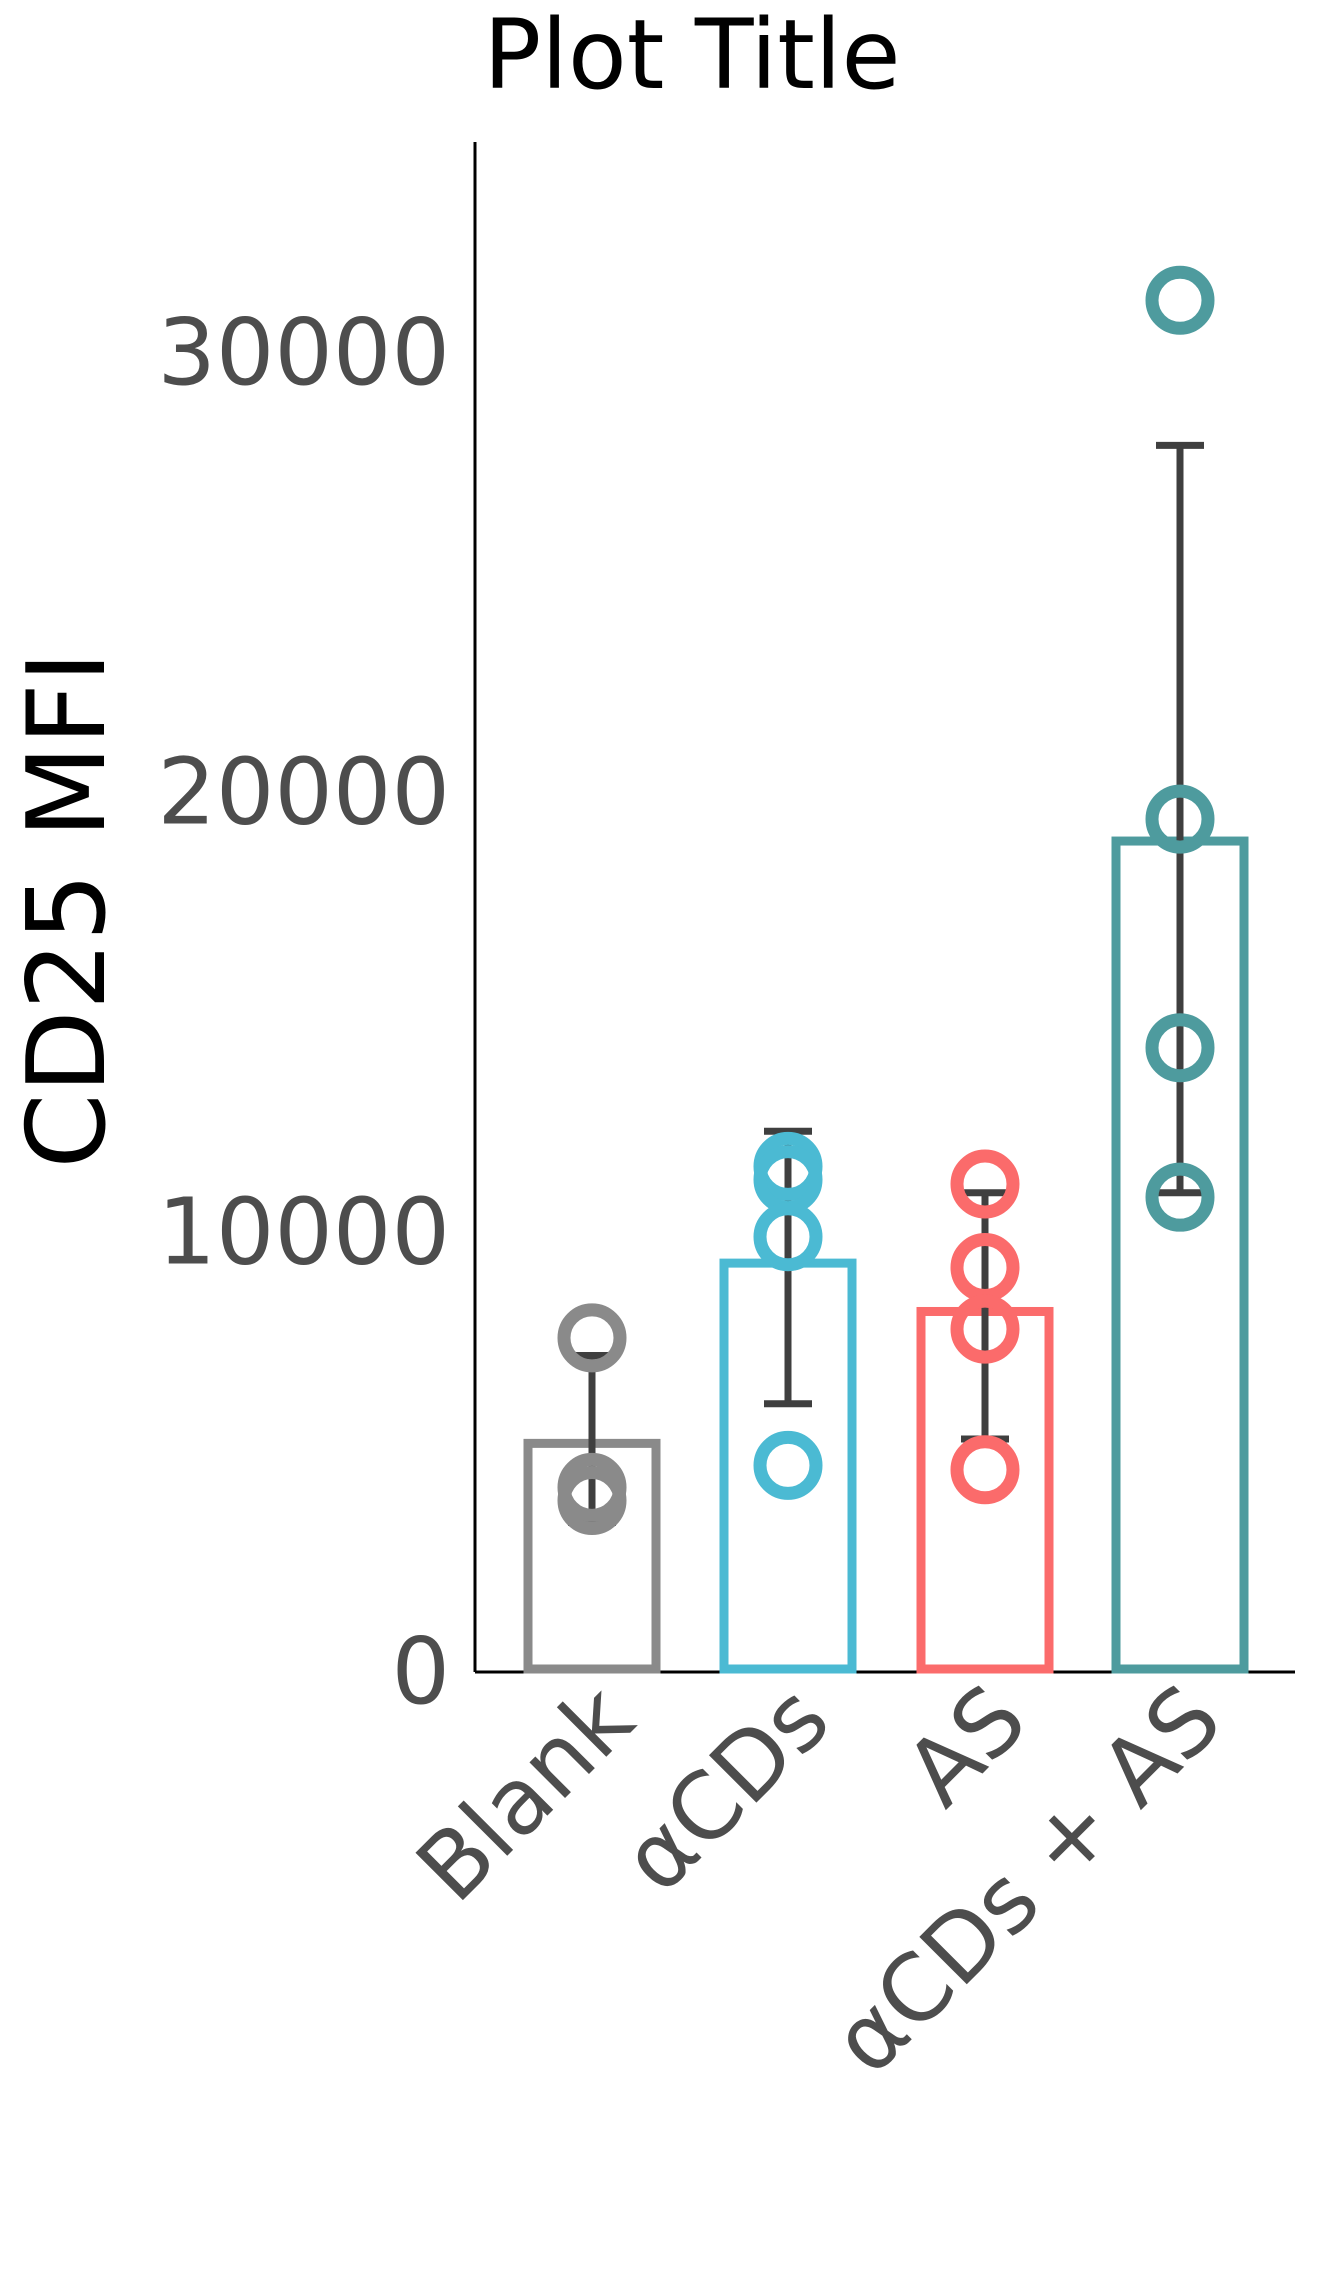 The height and width of the screenshot is (2280, 1320). Describe the element at coordinates (420, 1671) in the screenshot. I see `y-tick-label: 0` at that location.